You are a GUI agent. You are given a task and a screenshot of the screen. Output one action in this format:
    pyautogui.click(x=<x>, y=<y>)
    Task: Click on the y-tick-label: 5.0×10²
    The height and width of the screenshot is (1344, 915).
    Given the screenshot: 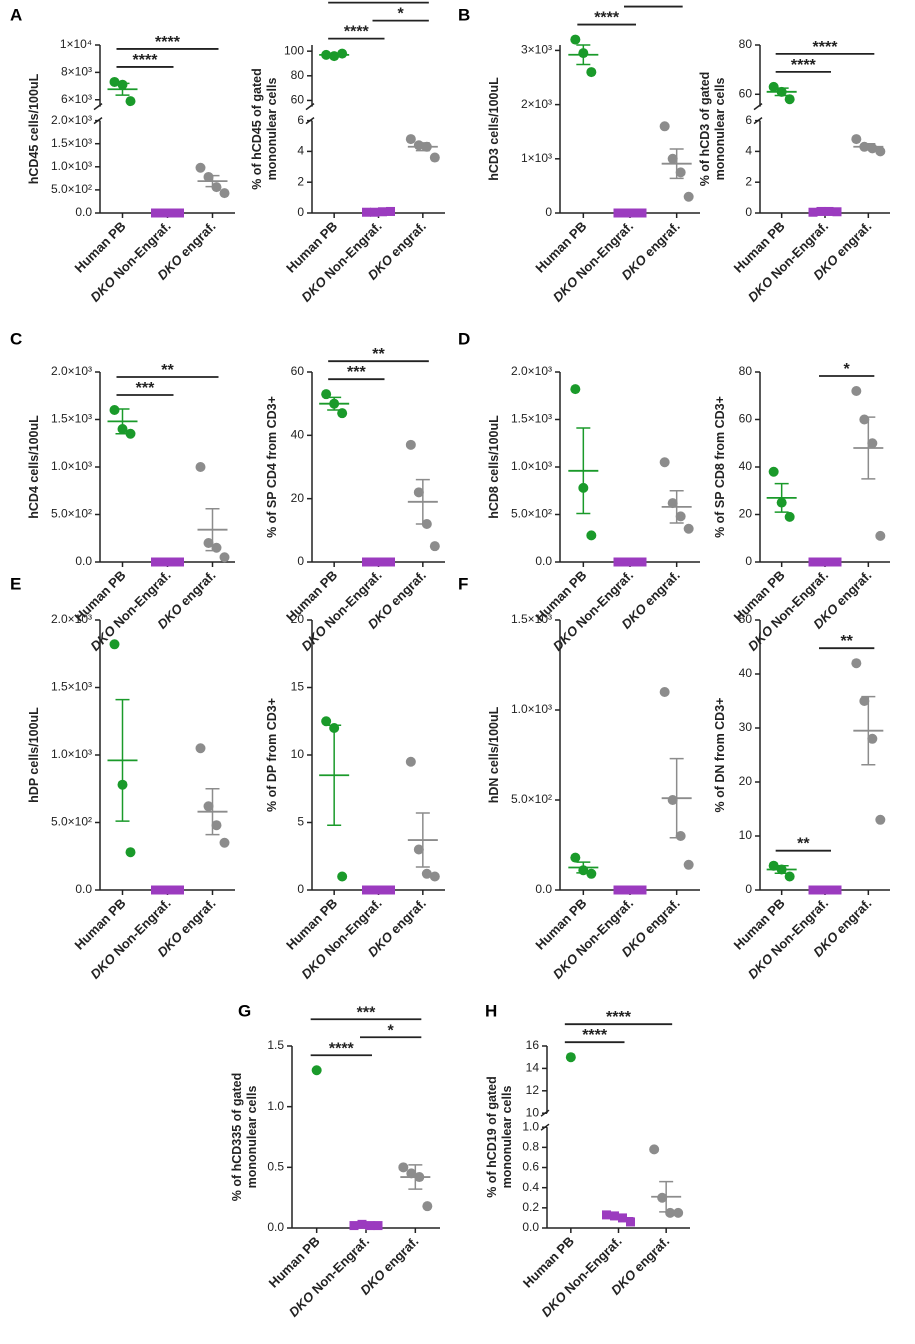 What is the action you would take?
    pyautogui.click(x=71, y=822)
    